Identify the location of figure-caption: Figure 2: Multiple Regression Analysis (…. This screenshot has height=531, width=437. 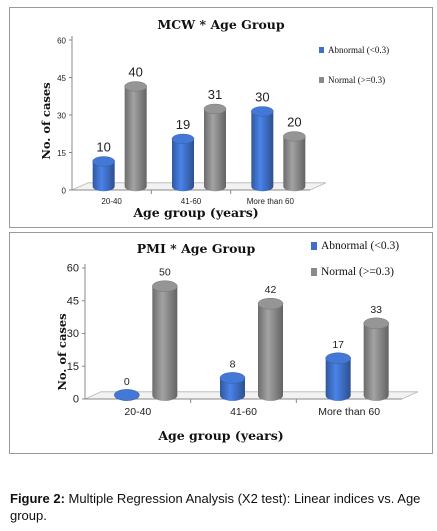
(220, 507).